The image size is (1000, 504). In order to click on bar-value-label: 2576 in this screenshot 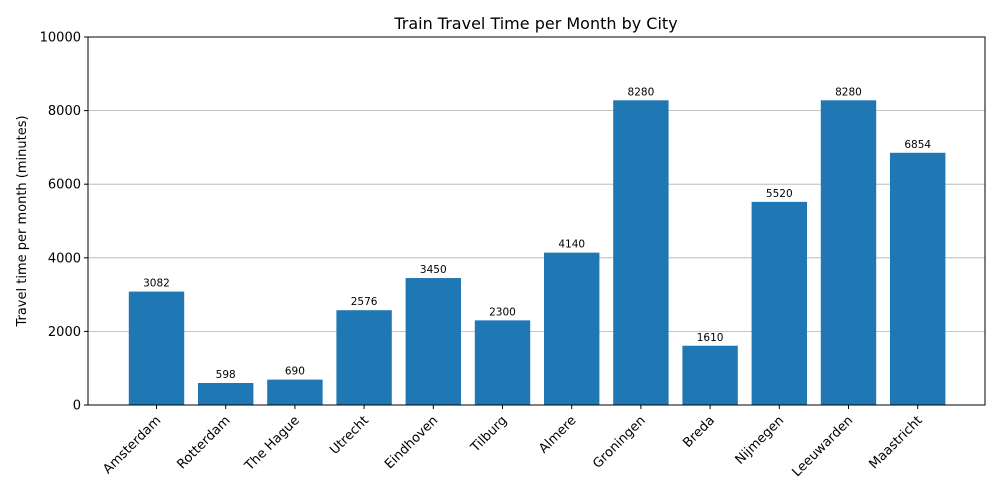, I will do `click(364, 302)`.